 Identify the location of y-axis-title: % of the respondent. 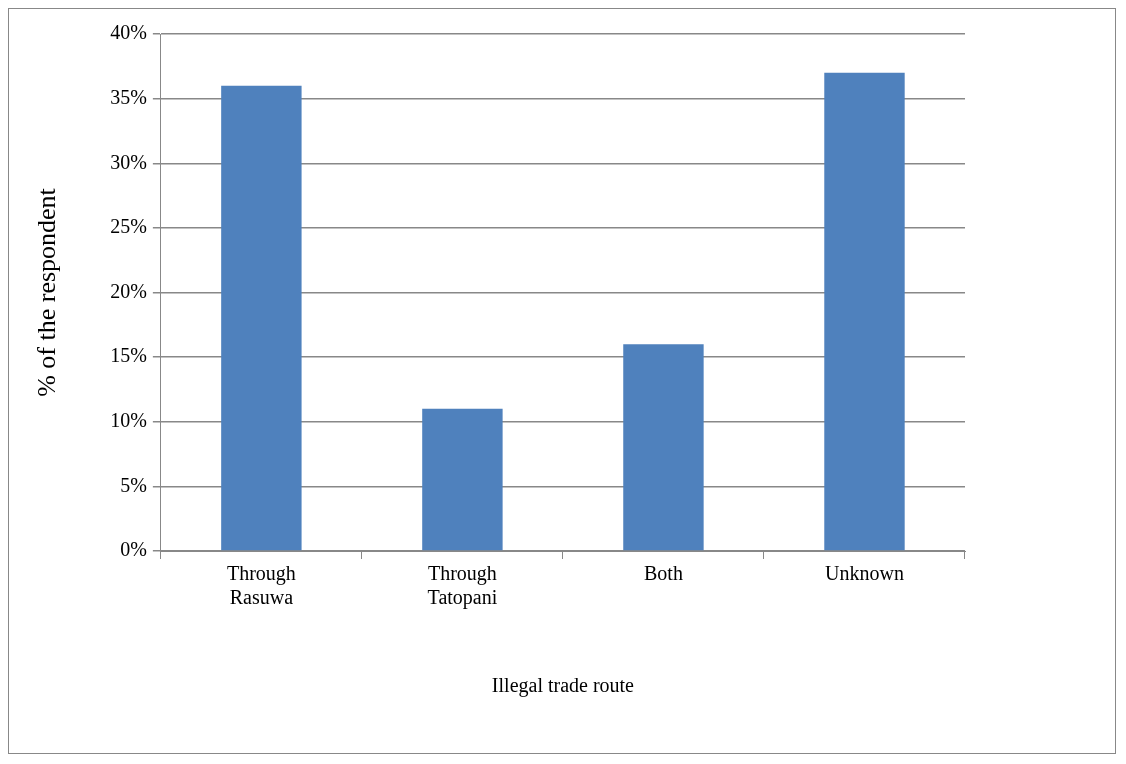
(47, 292).